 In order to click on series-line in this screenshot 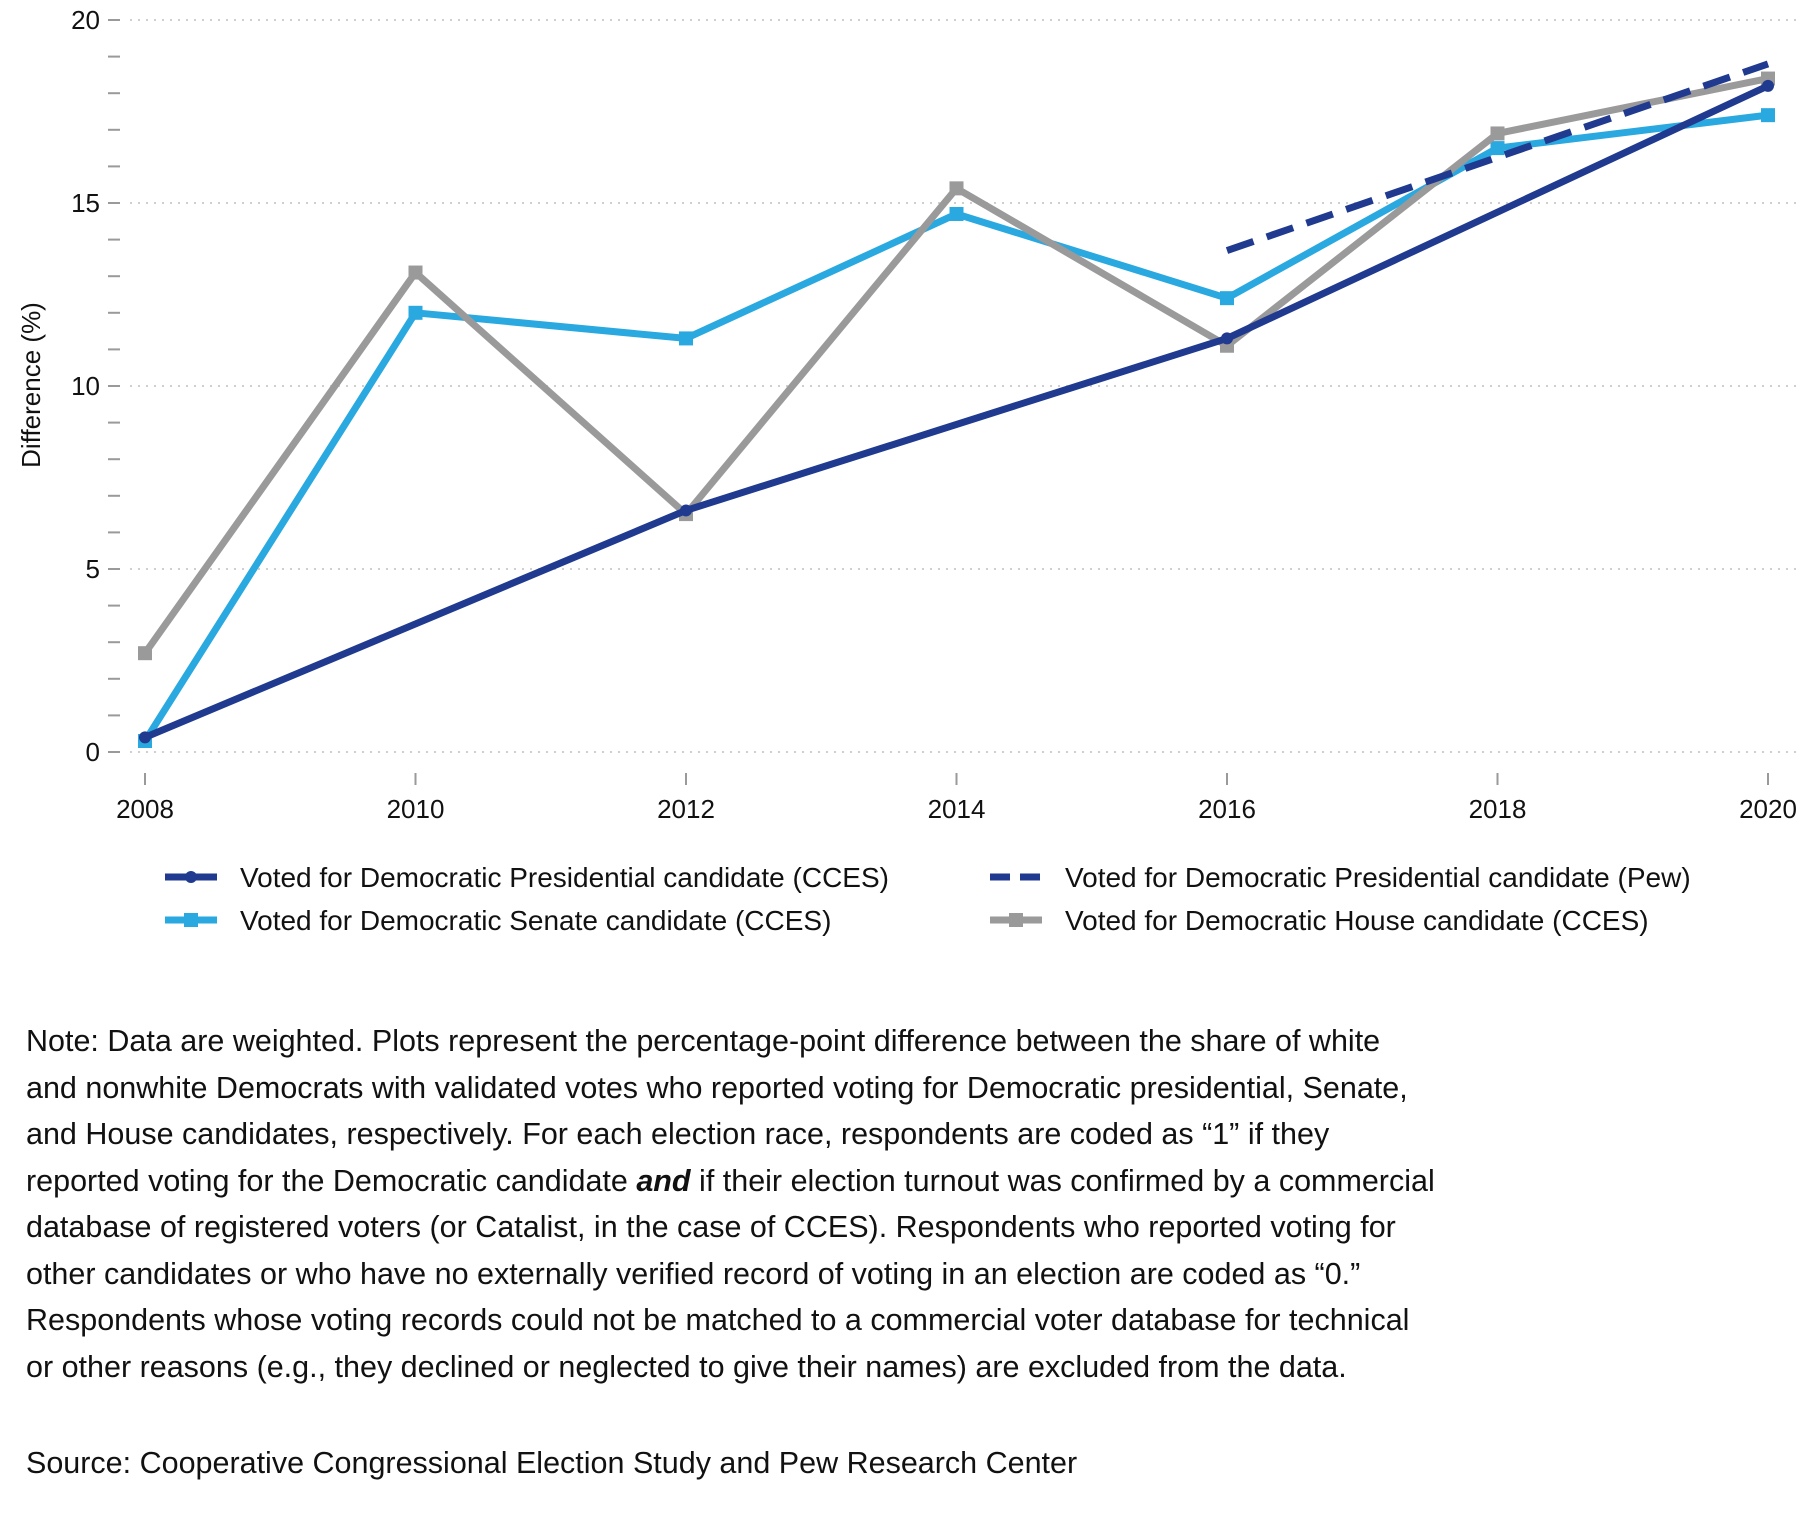, I will do `click(1497, 157)`.